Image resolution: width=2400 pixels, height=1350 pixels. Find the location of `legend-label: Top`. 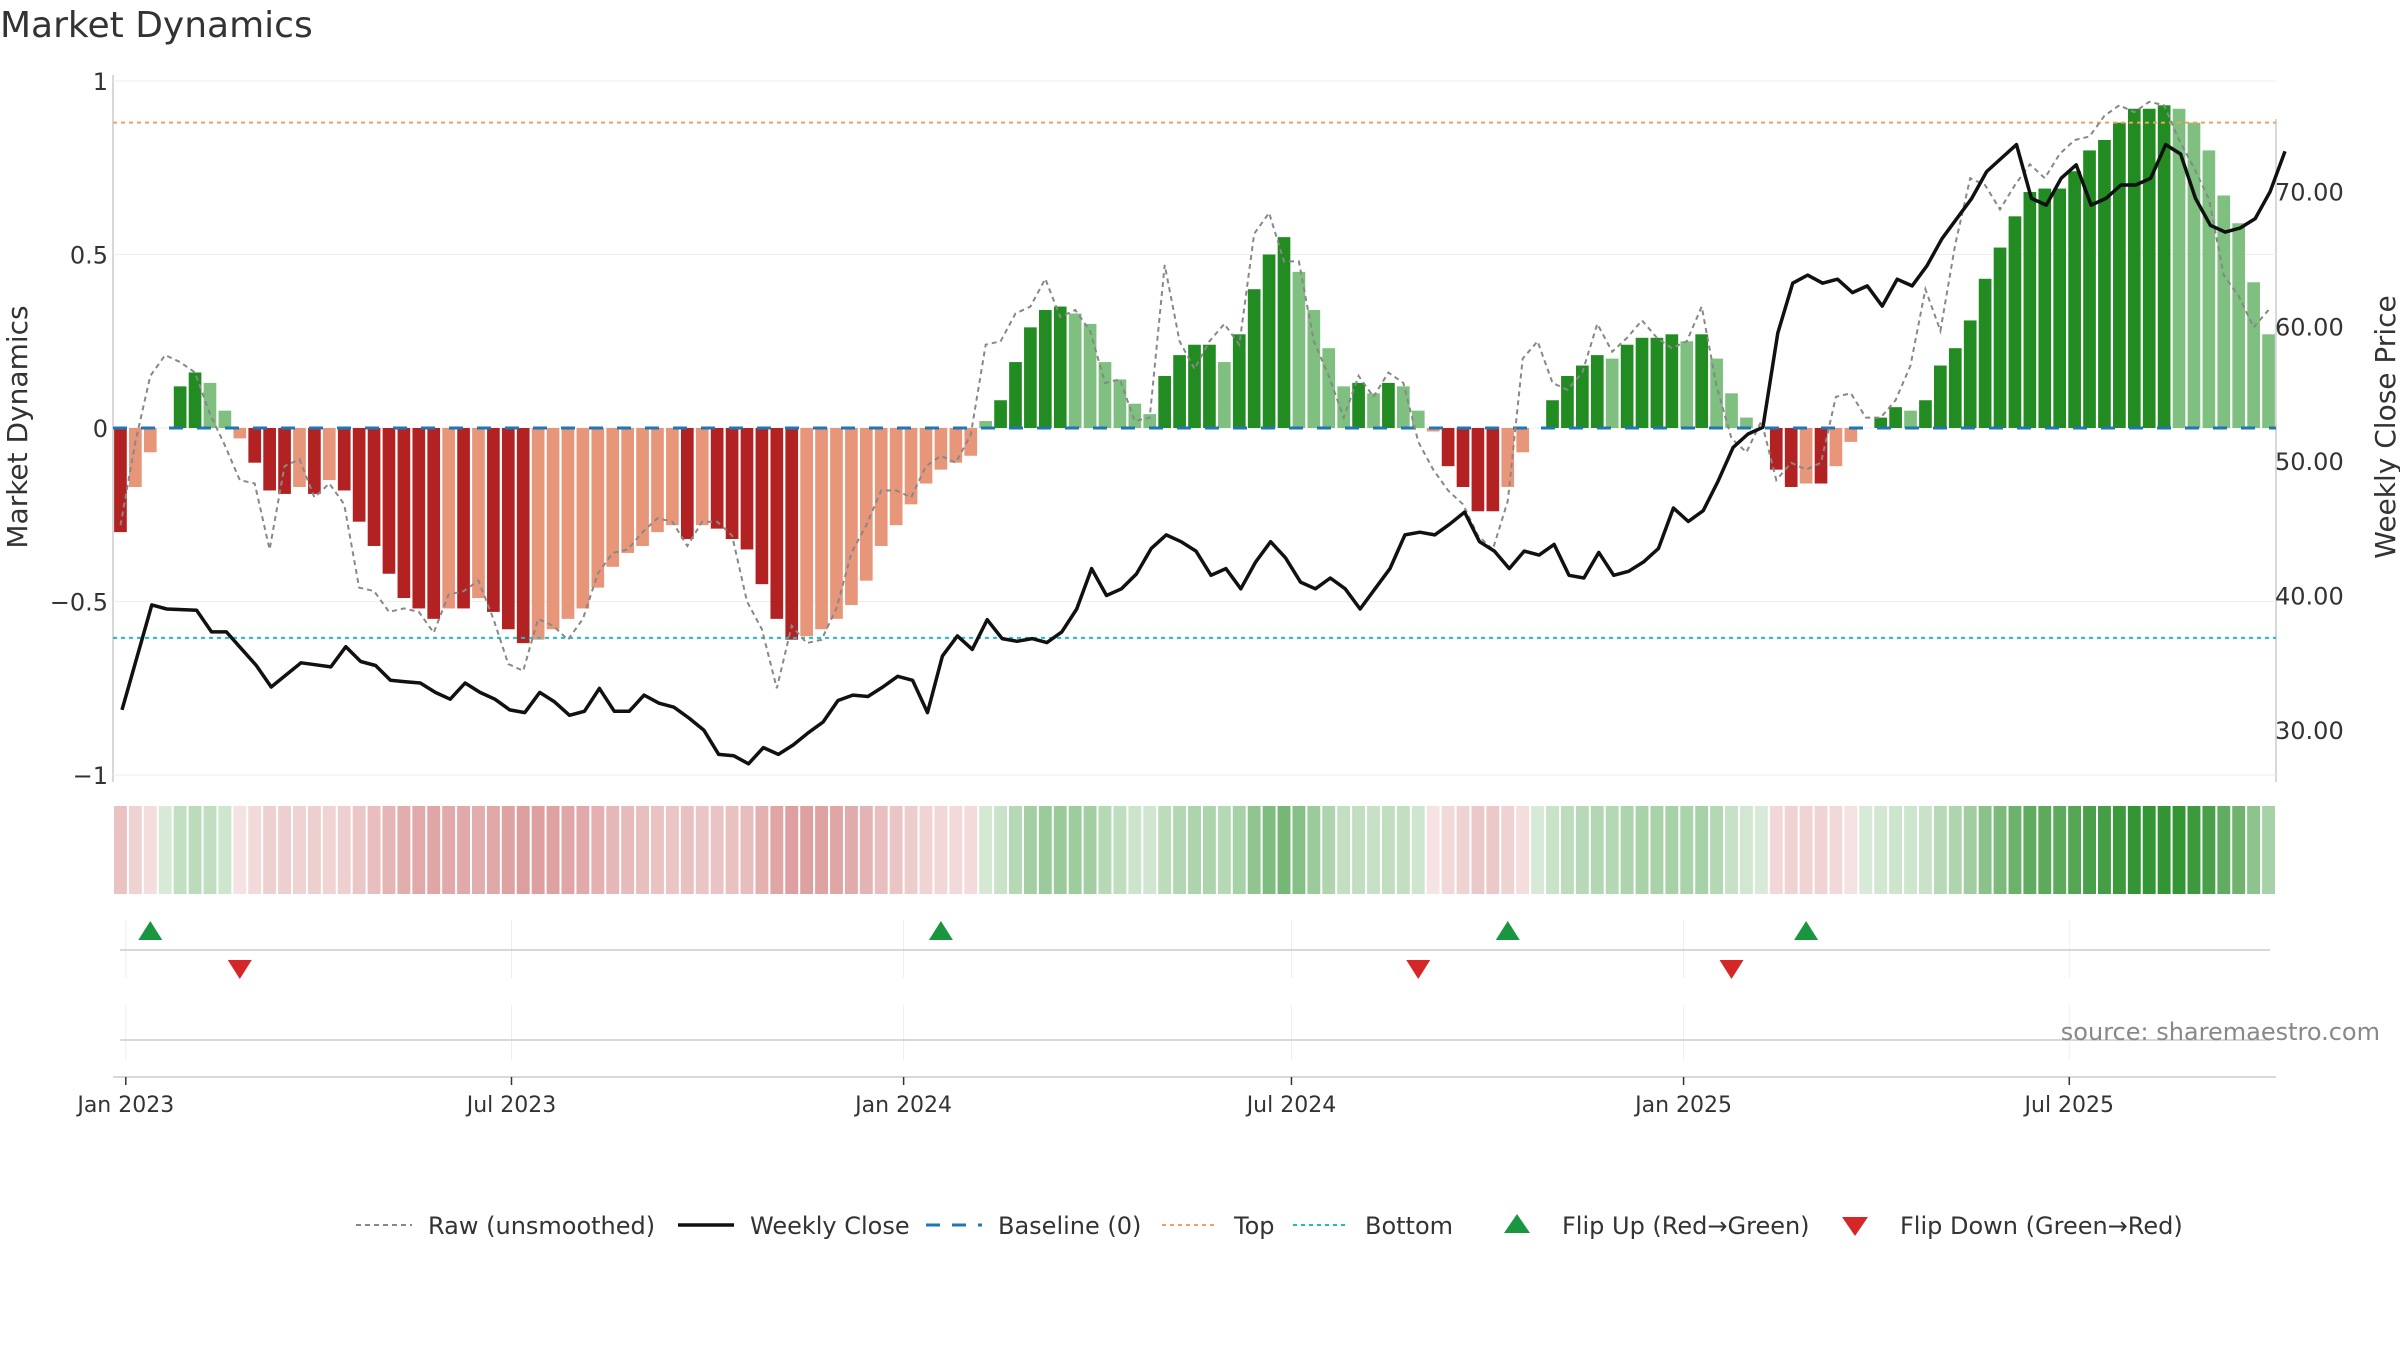

legend-label: Top is located at coordinates (1254, 1226).